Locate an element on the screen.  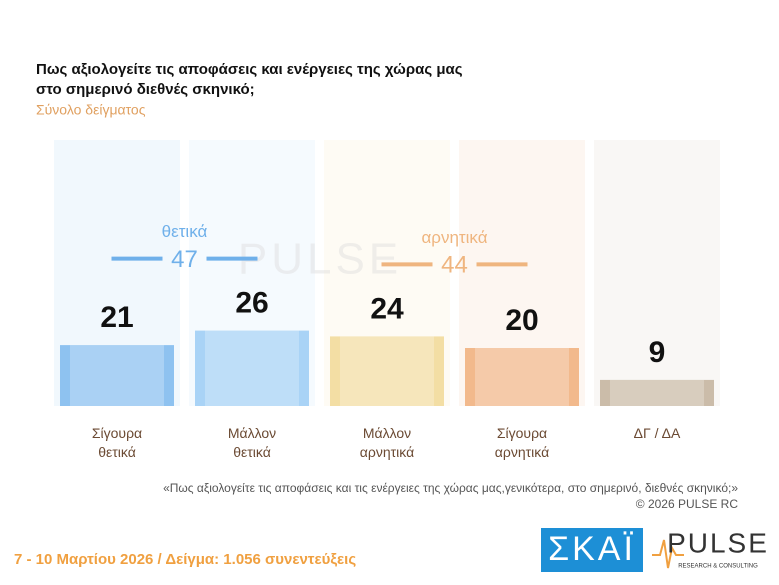
group-total: 47 is located at coordinates (184, 259).